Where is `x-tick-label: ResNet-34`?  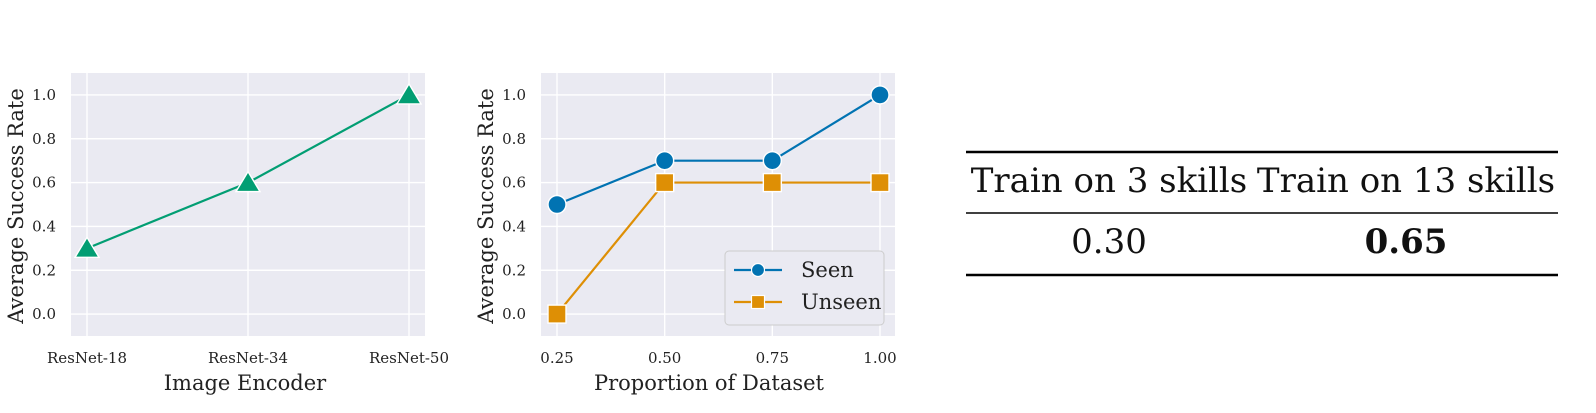
x-tick-label: ResNet-34 is located at coordinates (248, 358).